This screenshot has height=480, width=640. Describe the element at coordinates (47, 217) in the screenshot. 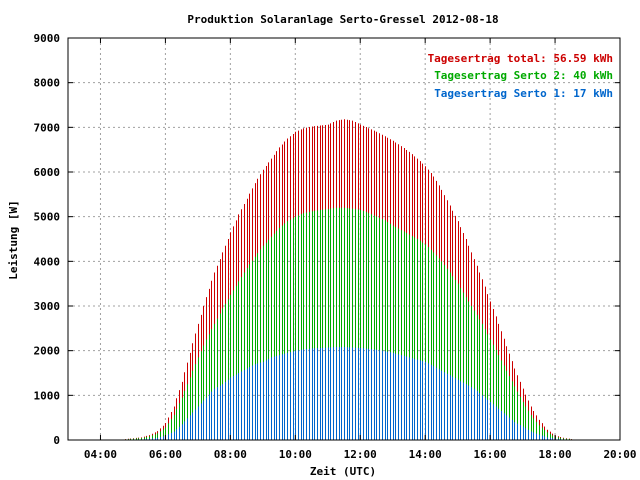

I see `y-tick-label: 5000` at that location.